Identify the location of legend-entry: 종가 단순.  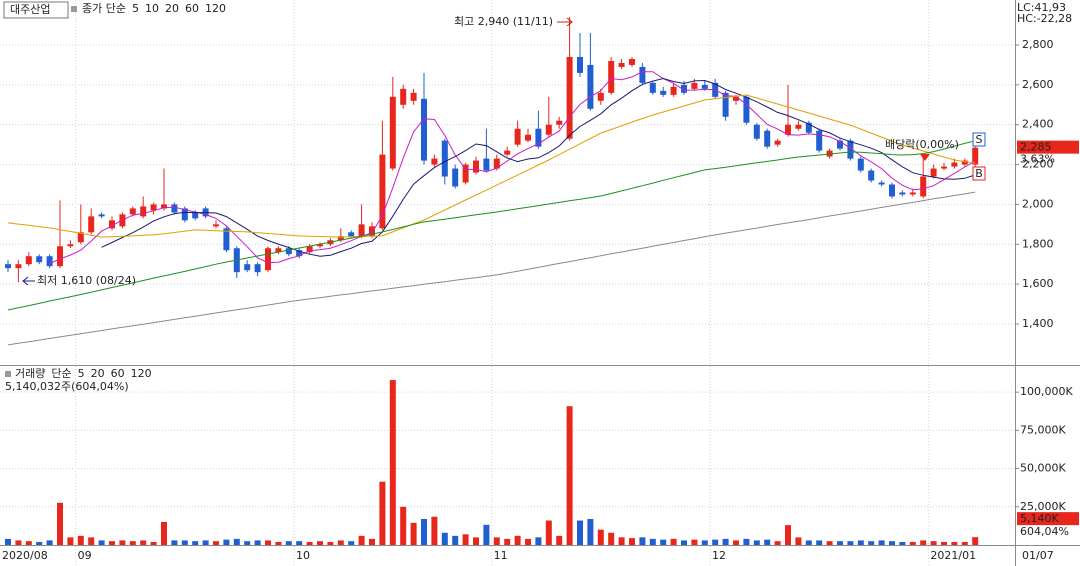
(104, 8).